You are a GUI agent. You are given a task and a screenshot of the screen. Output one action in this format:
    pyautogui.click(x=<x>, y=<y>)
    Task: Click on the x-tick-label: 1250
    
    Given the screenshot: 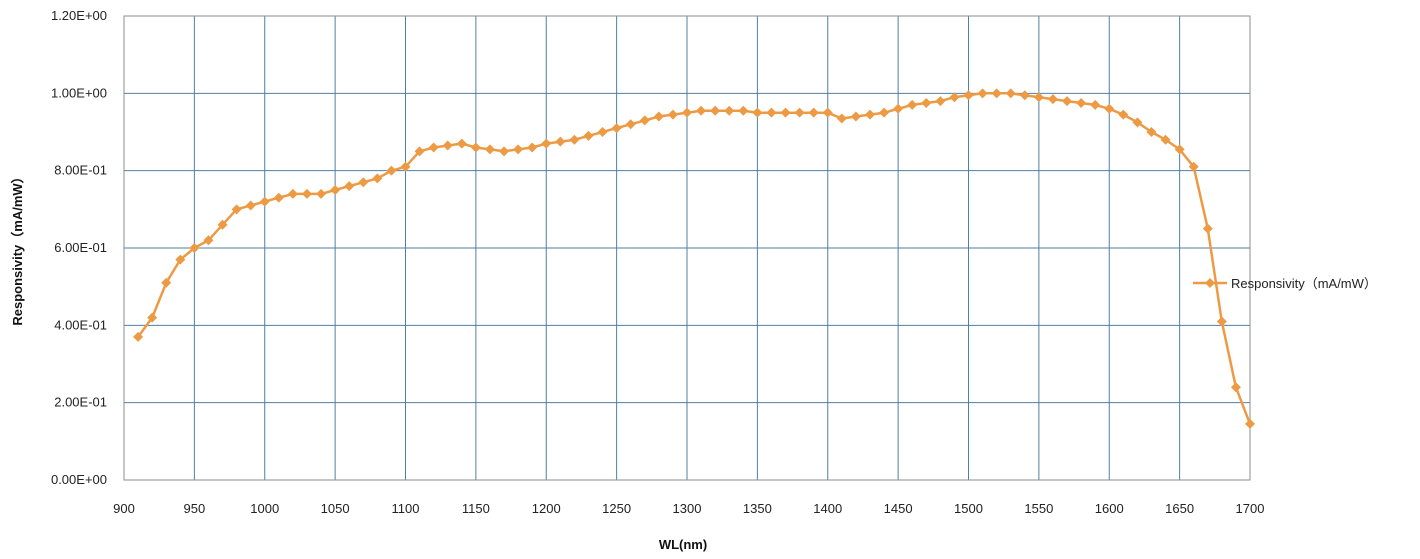 What is the action you would take?
    pyautogui.click(x=616, y=508)
    